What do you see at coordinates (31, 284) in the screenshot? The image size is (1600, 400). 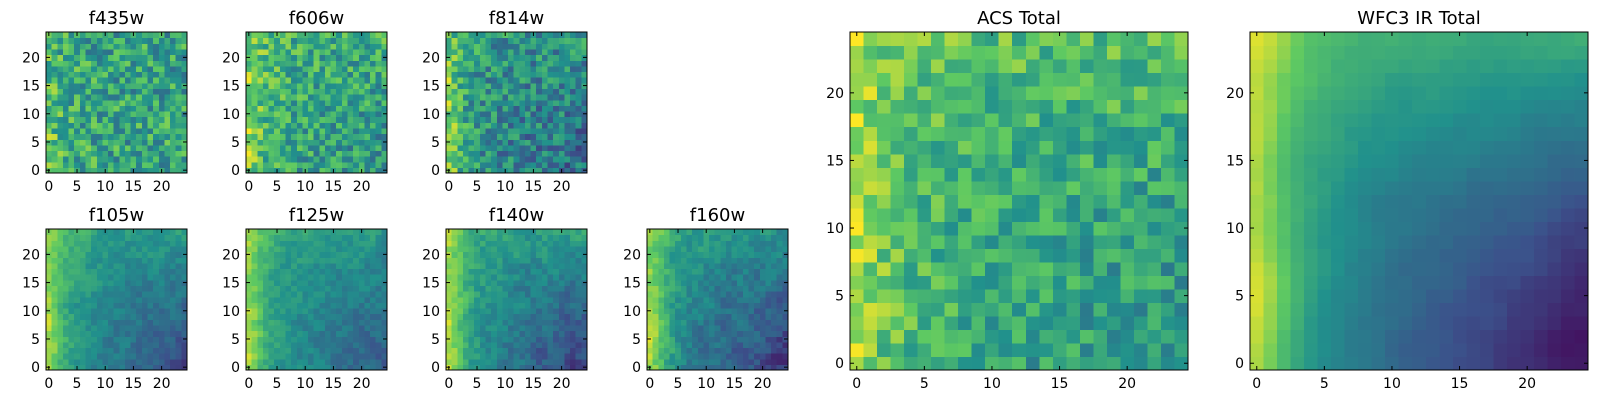 I see `y-tick-label: 15` at bounding box center [31, 284].